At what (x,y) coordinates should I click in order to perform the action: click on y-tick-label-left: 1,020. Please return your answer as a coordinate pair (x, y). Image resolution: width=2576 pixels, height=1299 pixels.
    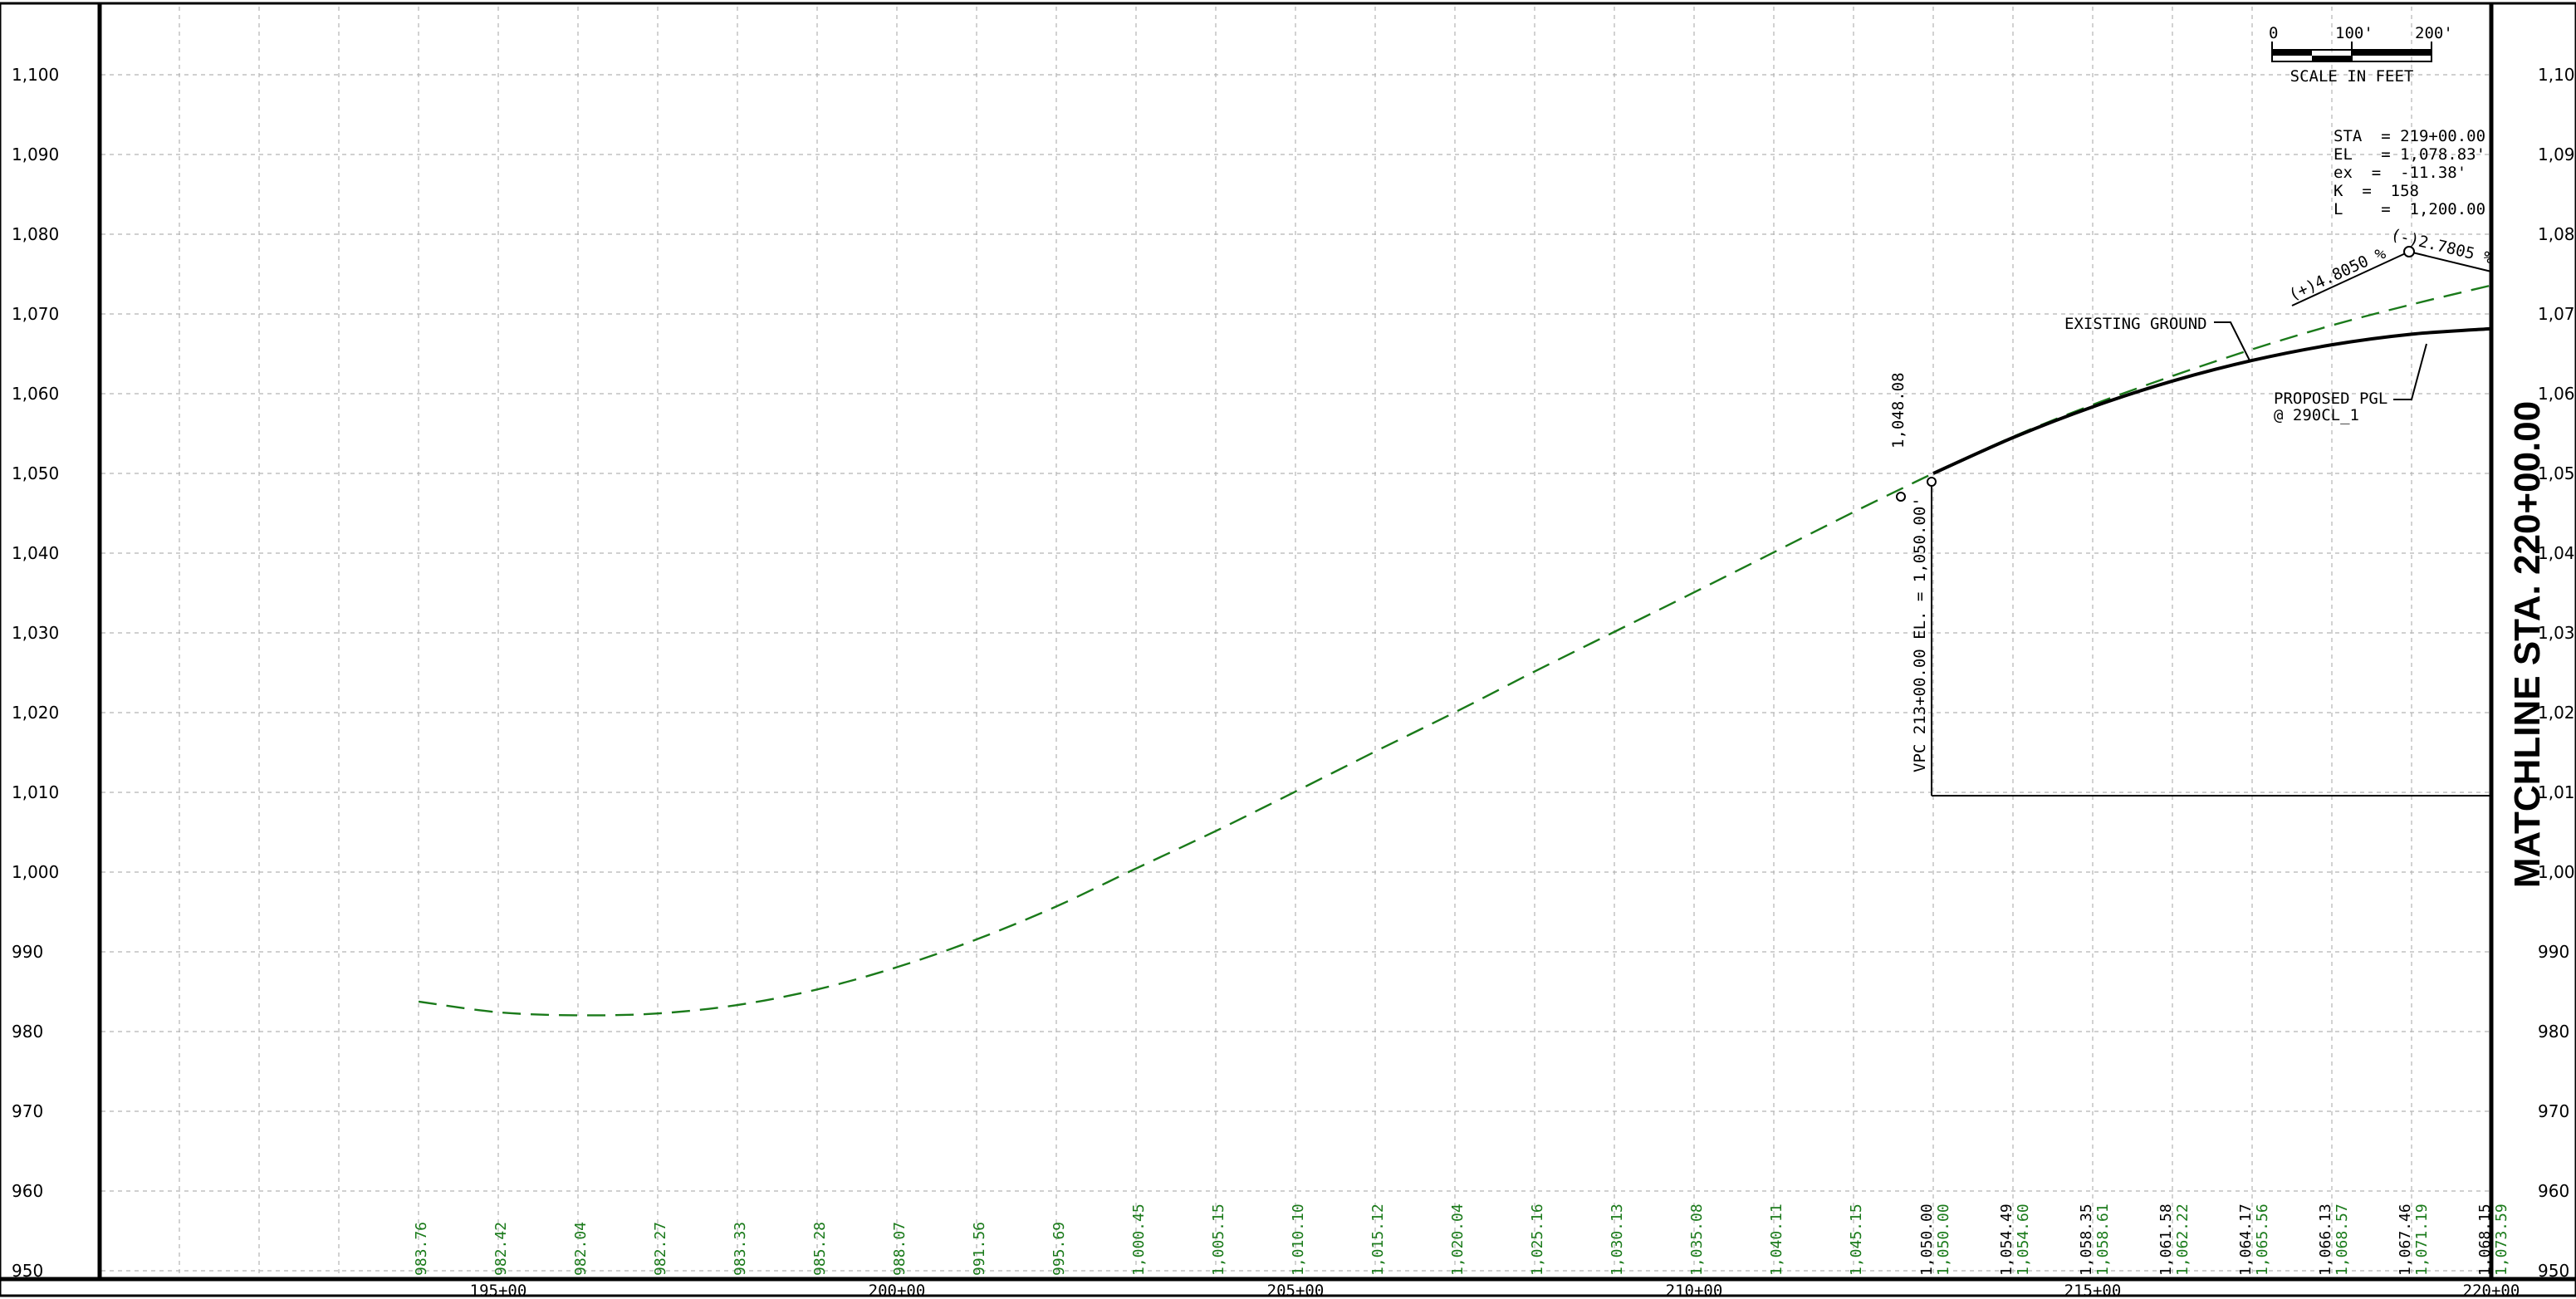
    Looking at the image, I should click on (35, 713).